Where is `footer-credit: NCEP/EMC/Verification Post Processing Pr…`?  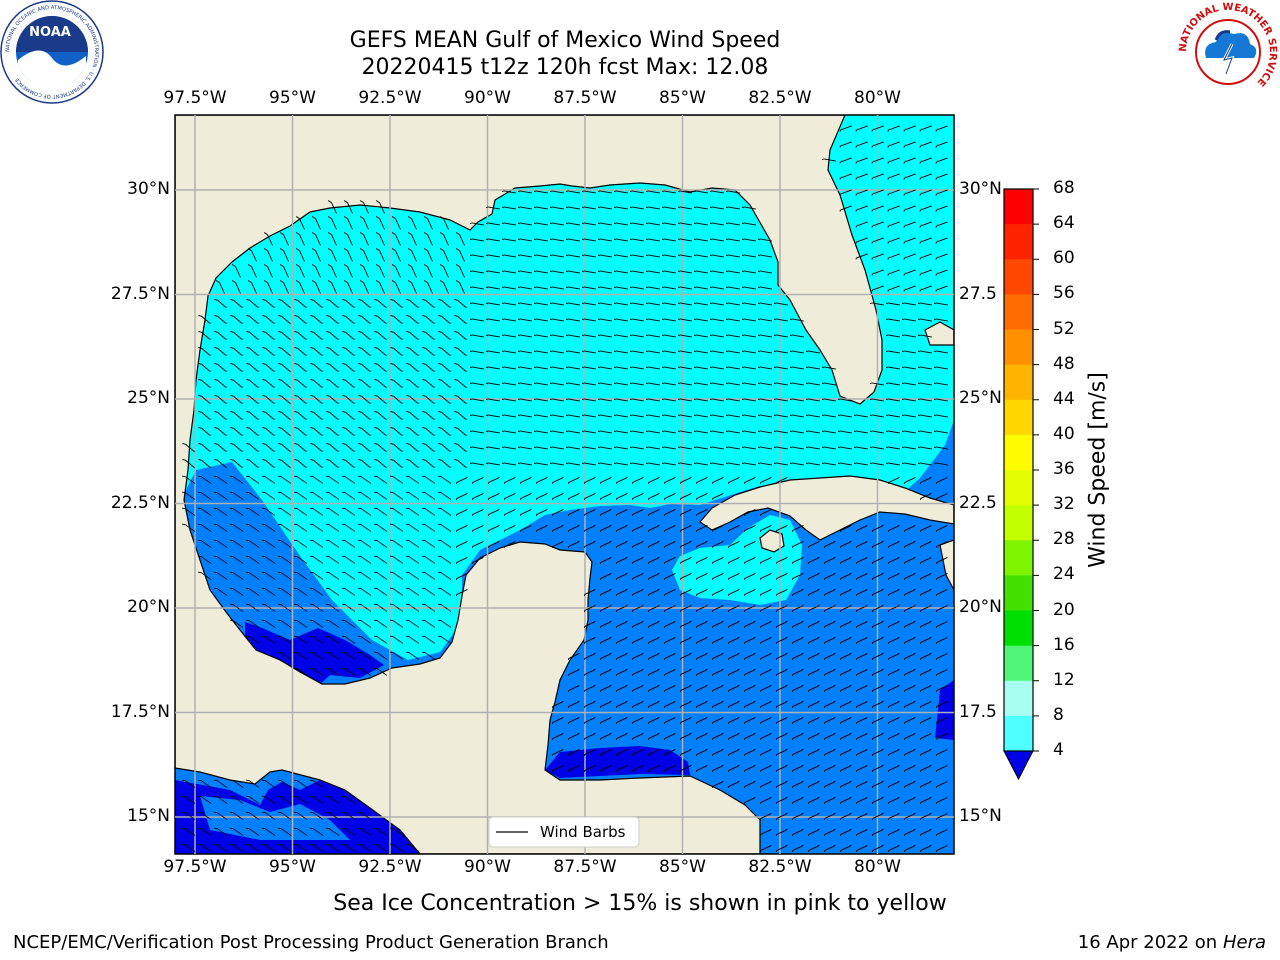 footer-credit: NCEP/EMC/Verification Post Processing Pr… is located at coordinates (311, 942).